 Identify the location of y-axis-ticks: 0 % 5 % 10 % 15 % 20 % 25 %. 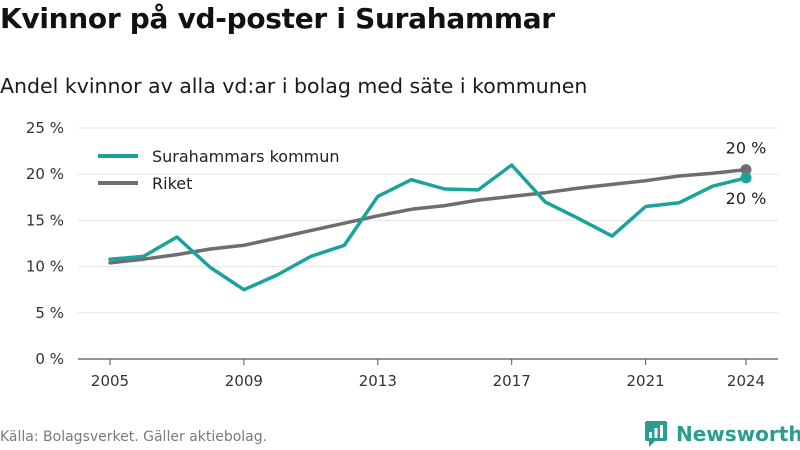
(45, 243).